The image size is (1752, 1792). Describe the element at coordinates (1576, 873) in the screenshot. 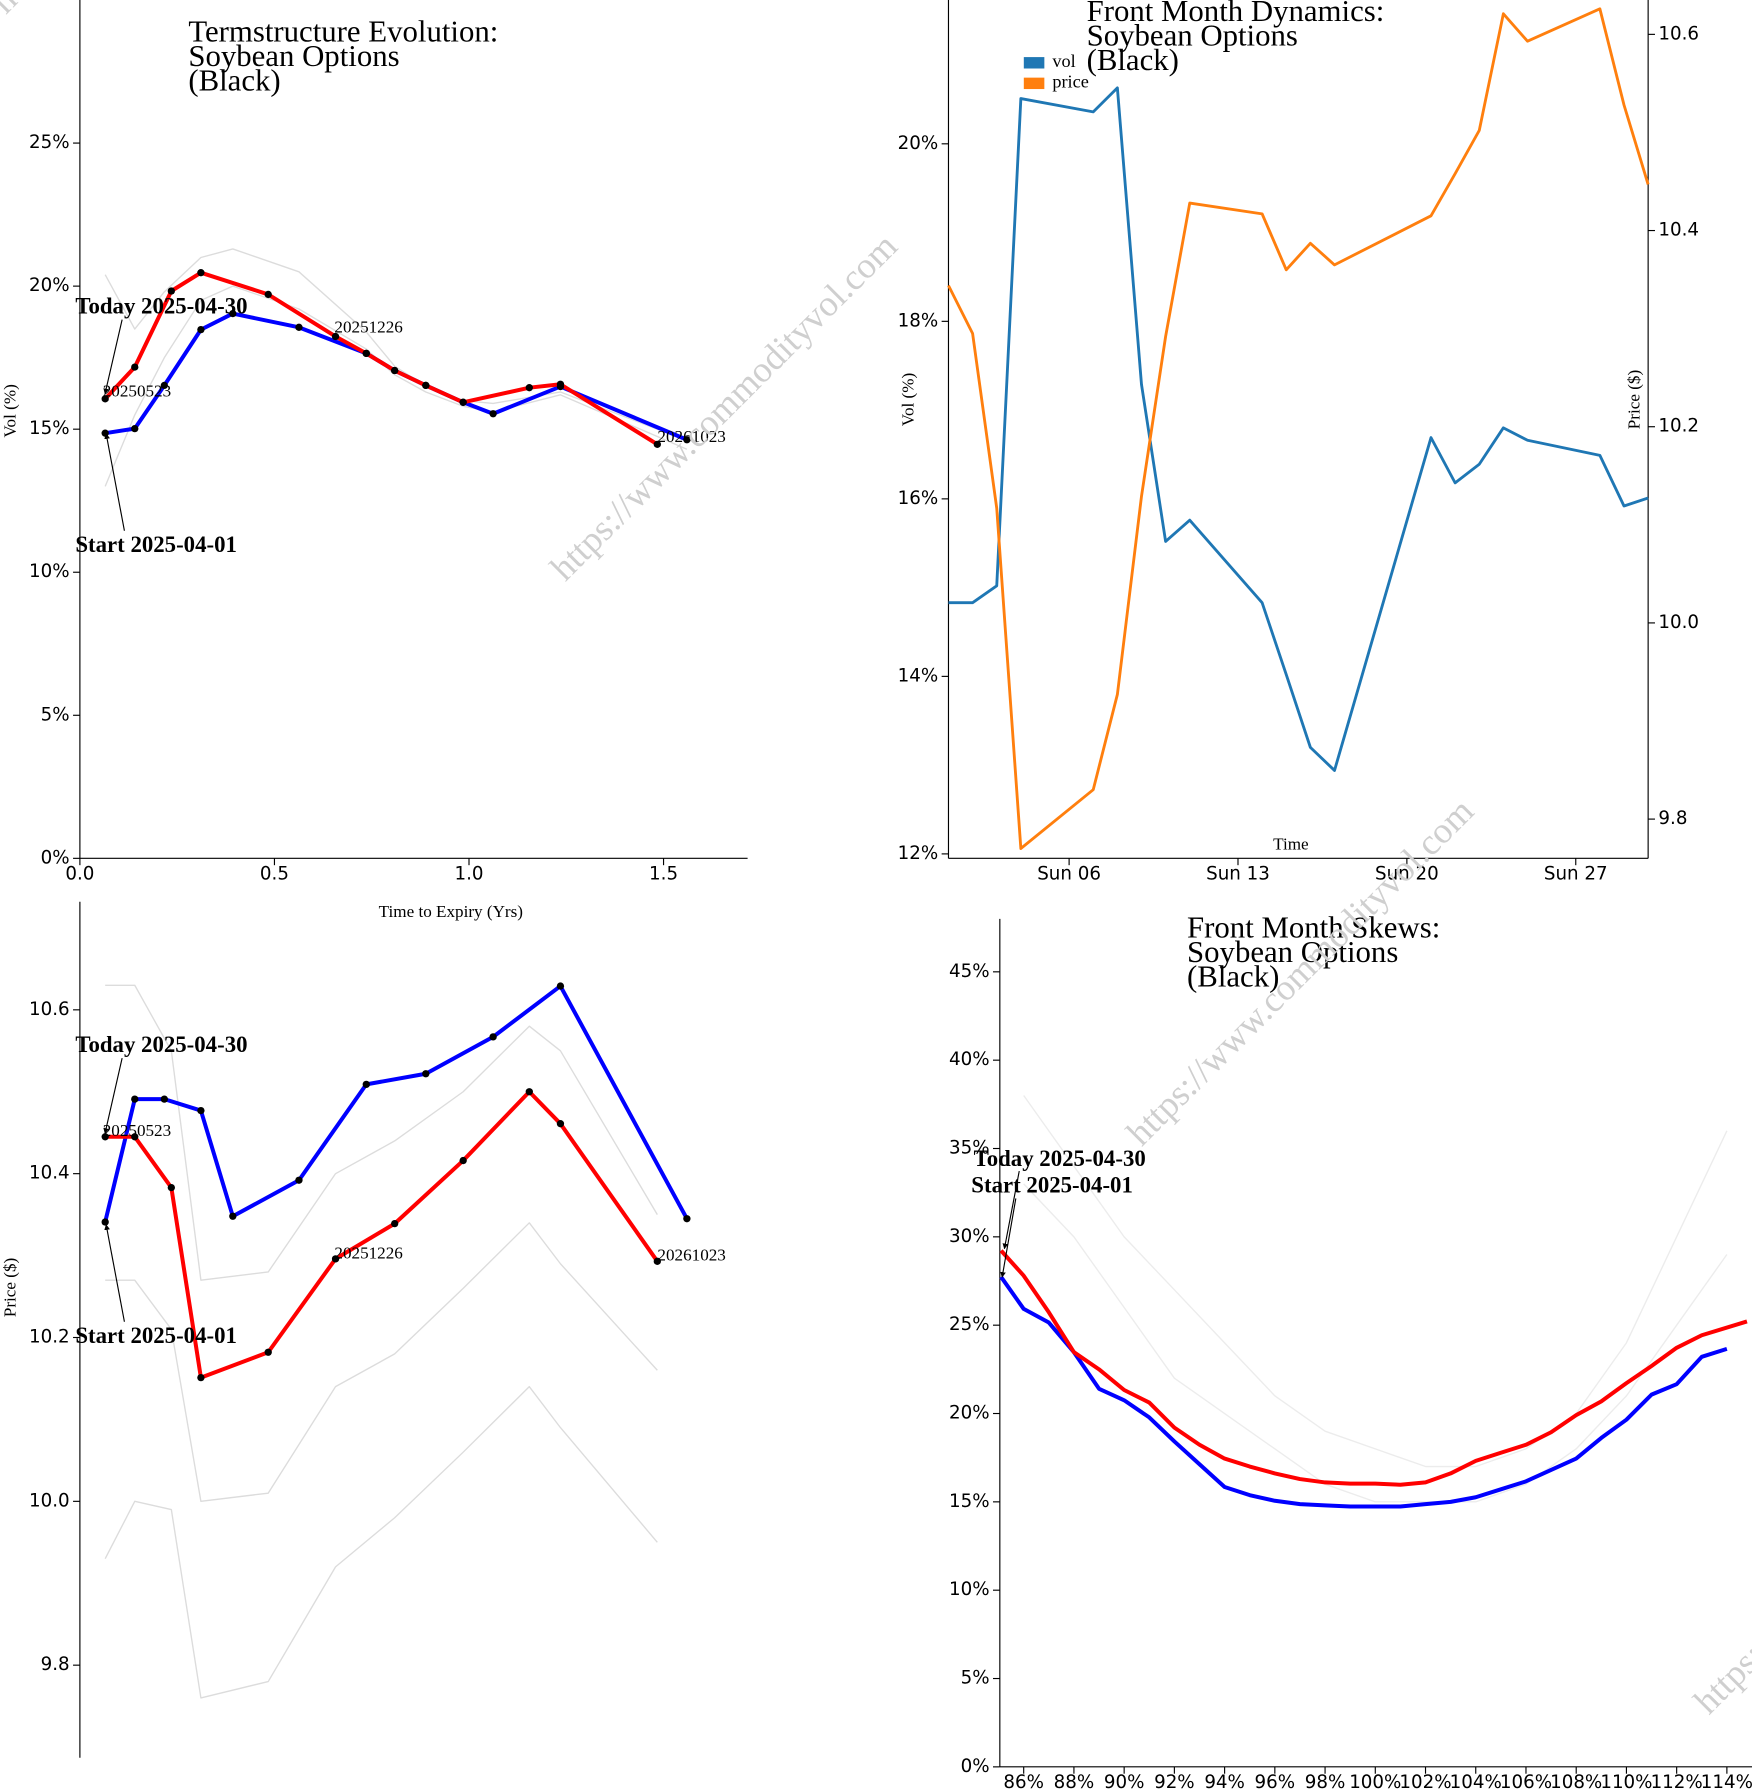

I see `x-tick-label: Sun 27` at that location.